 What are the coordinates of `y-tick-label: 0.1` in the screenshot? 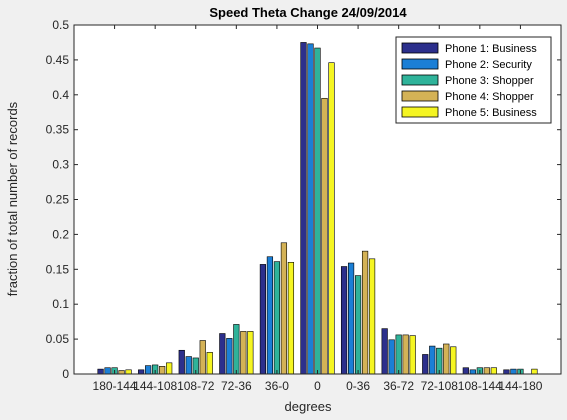 It's located at (60, 304).